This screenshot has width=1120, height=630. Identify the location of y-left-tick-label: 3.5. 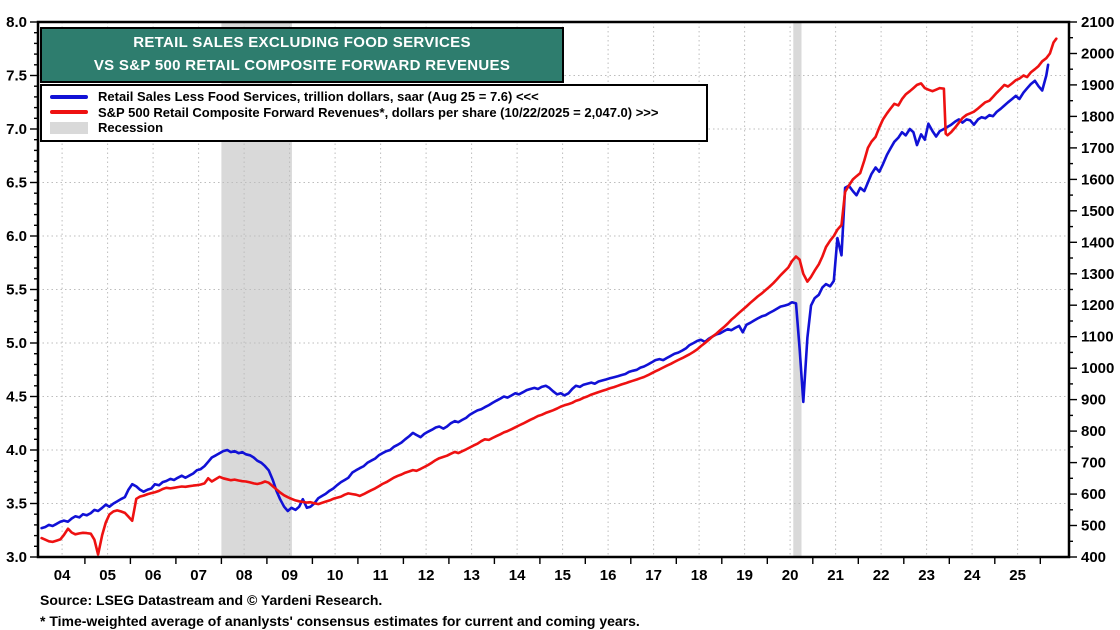
(16, 504).